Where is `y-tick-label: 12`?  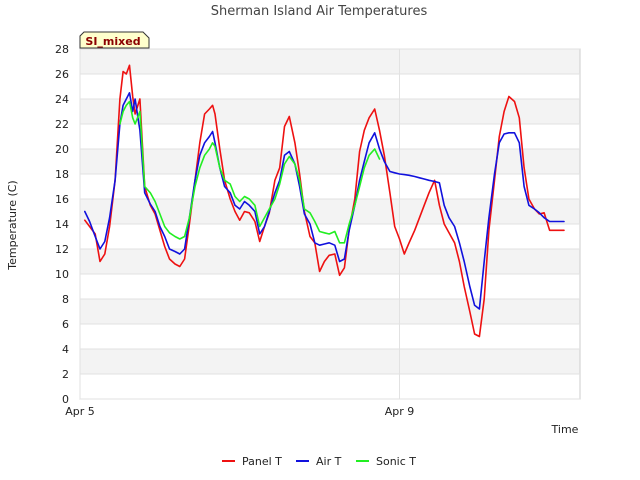 y-tick-label: 12 is located at coordinates (62, 249).